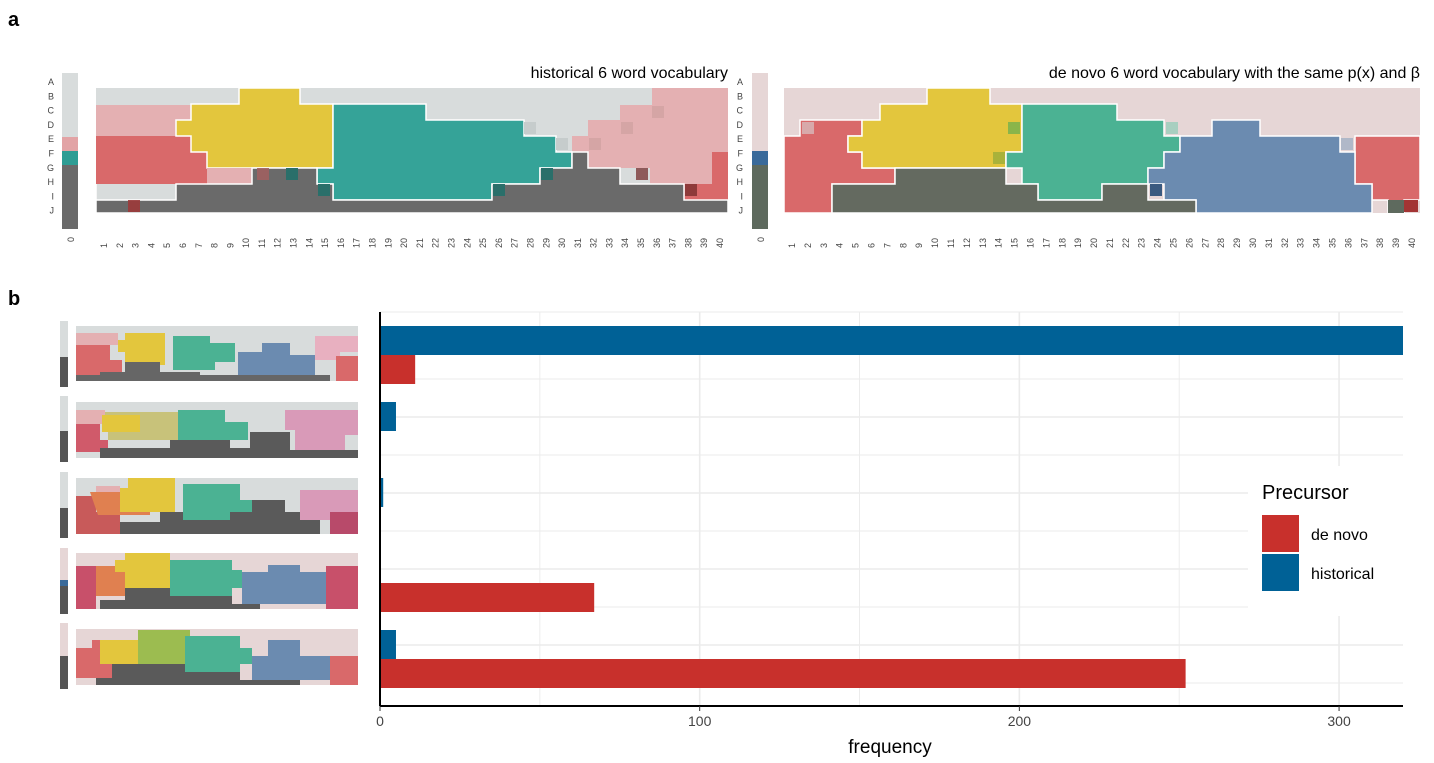  I want to click on x-label-20: 20, so click(1094, 243).